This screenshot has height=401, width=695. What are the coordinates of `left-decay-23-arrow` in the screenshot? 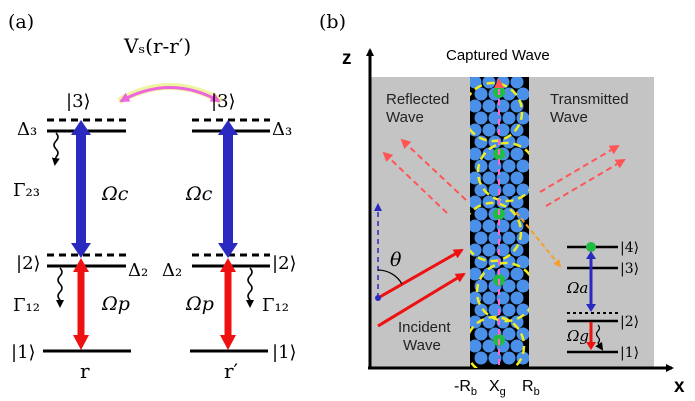 It's located at (55, 149).